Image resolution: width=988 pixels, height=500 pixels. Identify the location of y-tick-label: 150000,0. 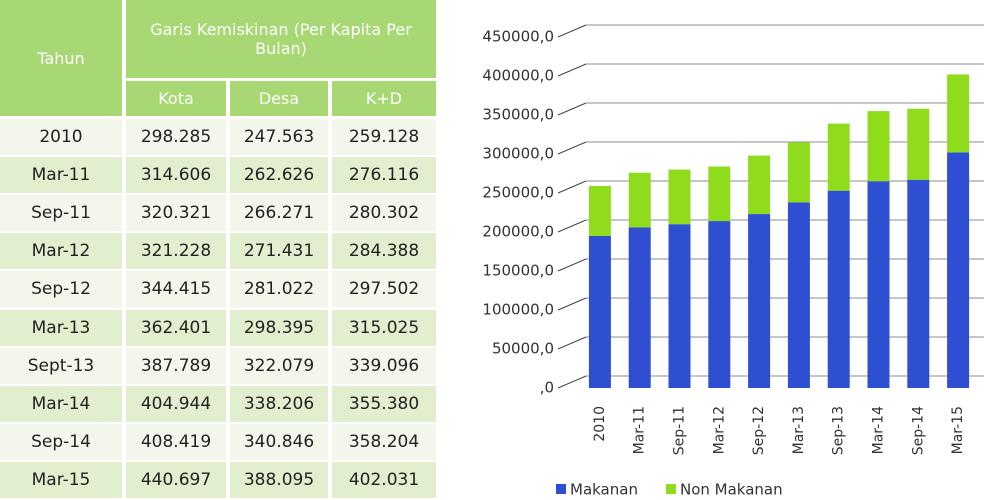
(518, 271).